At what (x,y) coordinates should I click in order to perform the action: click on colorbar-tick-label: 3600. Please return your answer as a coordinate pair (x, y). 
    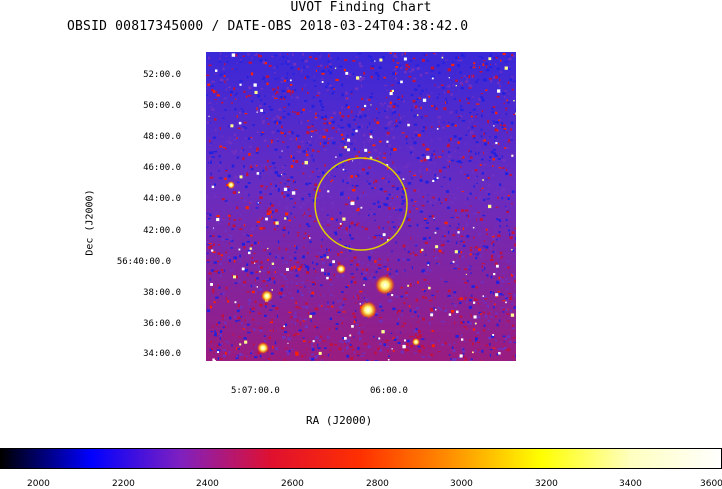
    Looking at the image, I should click on (711, 484).